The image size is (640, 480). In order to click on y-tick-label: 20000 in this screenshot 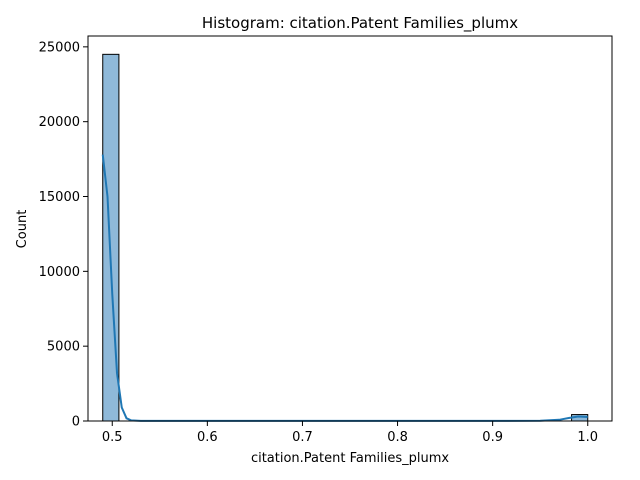, I will do `click(59, 122)`.